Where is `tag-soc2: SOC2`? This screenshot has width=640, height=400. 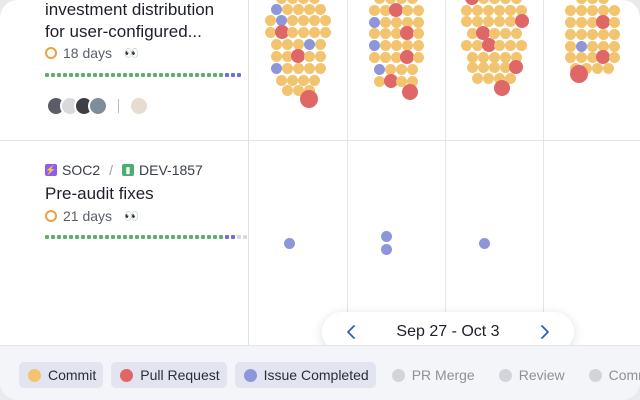
tag-soc2: SOC2 is located at coordinates (81, 170).